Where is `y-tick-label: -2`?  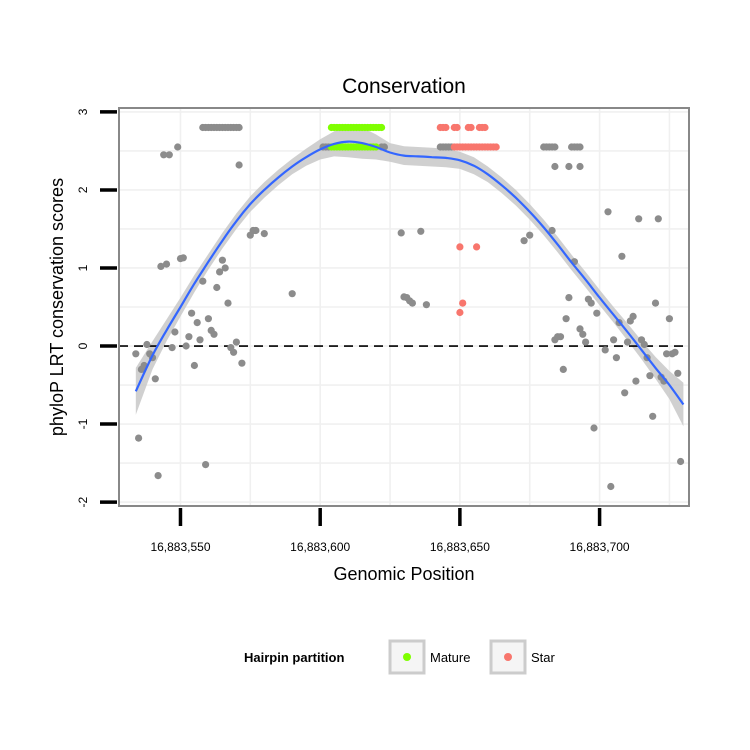
y-tick-label: -2 is located at coordinates (83, 501).